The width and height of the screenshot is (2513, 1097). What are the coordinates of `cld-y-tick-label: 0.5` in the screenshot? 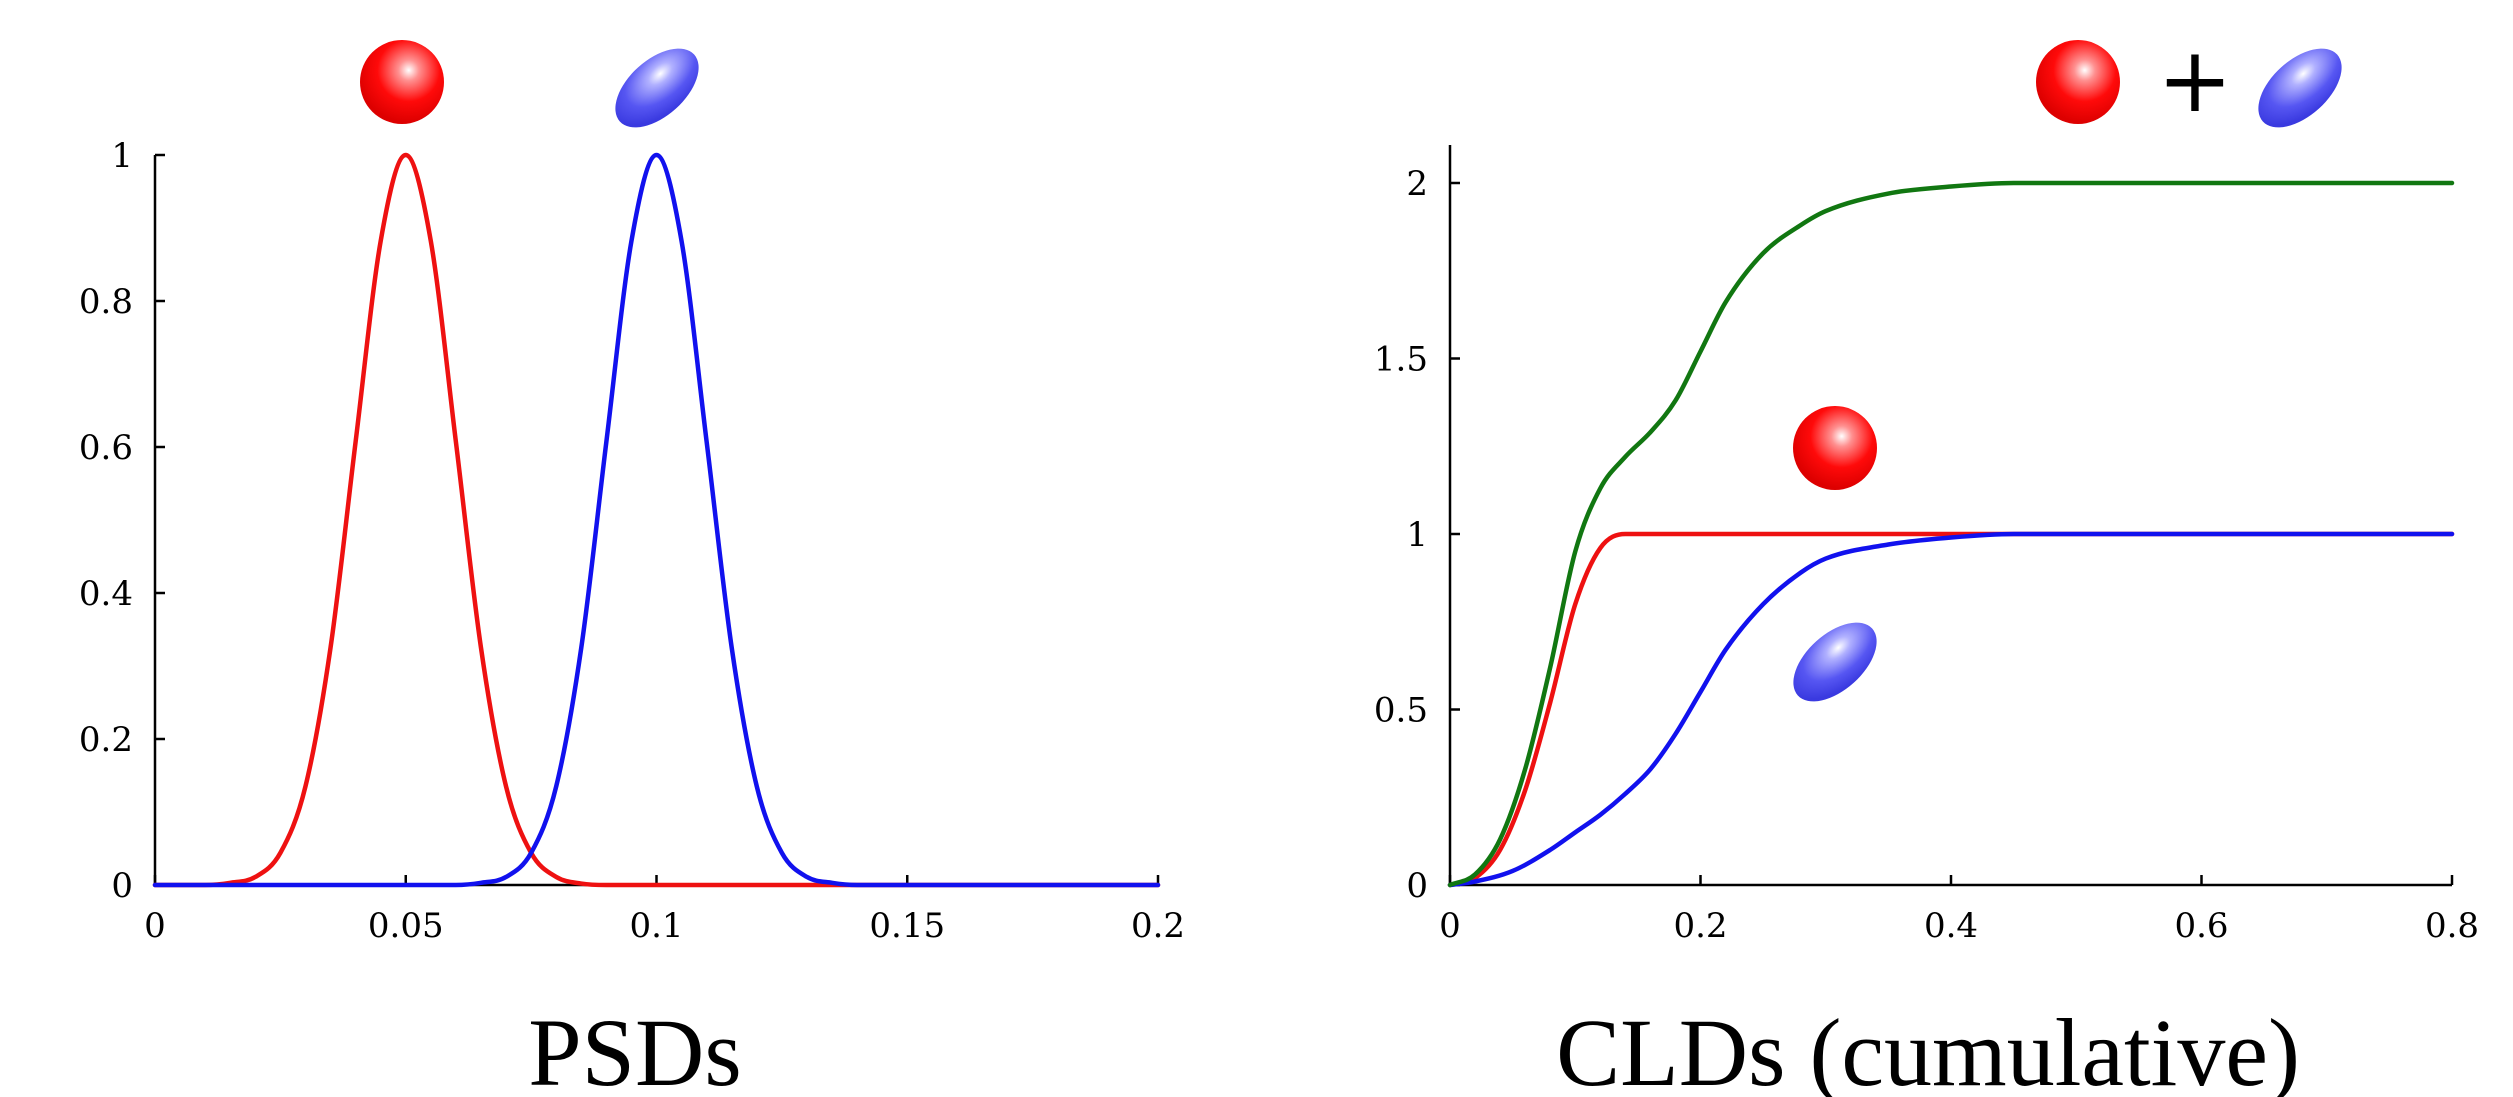 It's located at (1401, 711).